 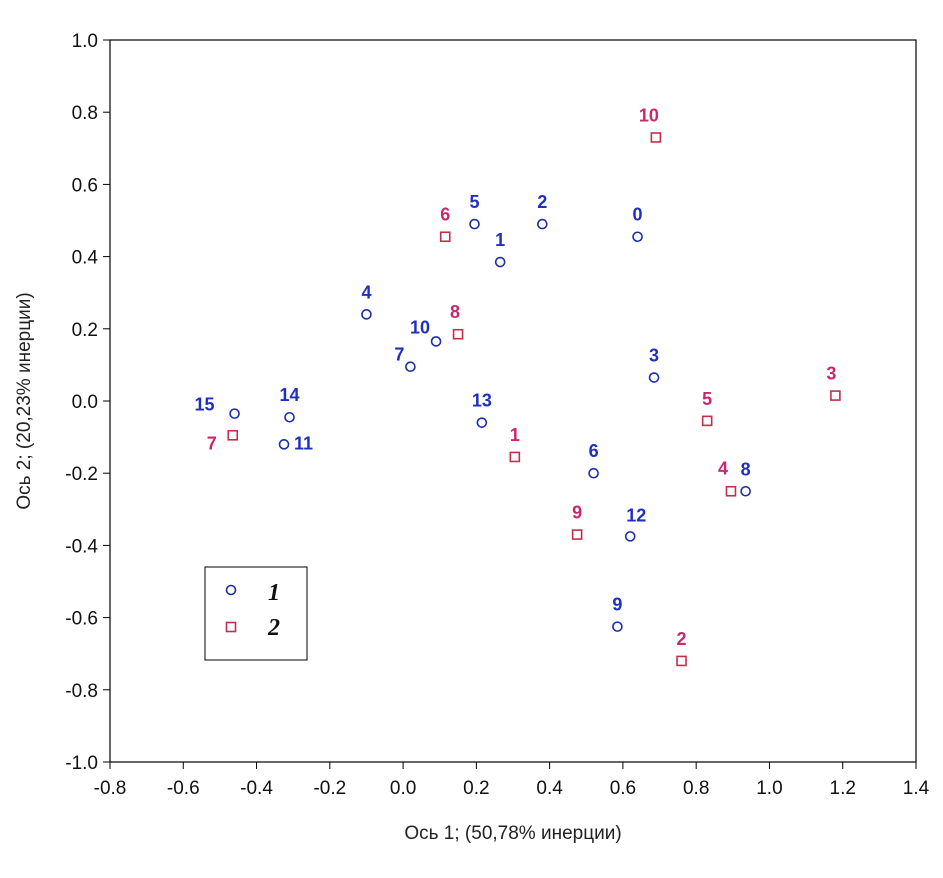 I want to click on series-1-point-label-2: 2, so click(x=542, y=202).